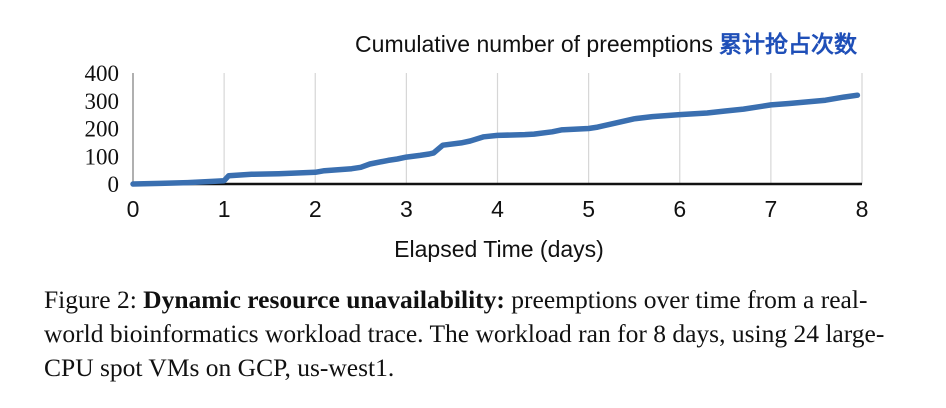  I want to click on x-tick-label: 1, so click(224, 209).